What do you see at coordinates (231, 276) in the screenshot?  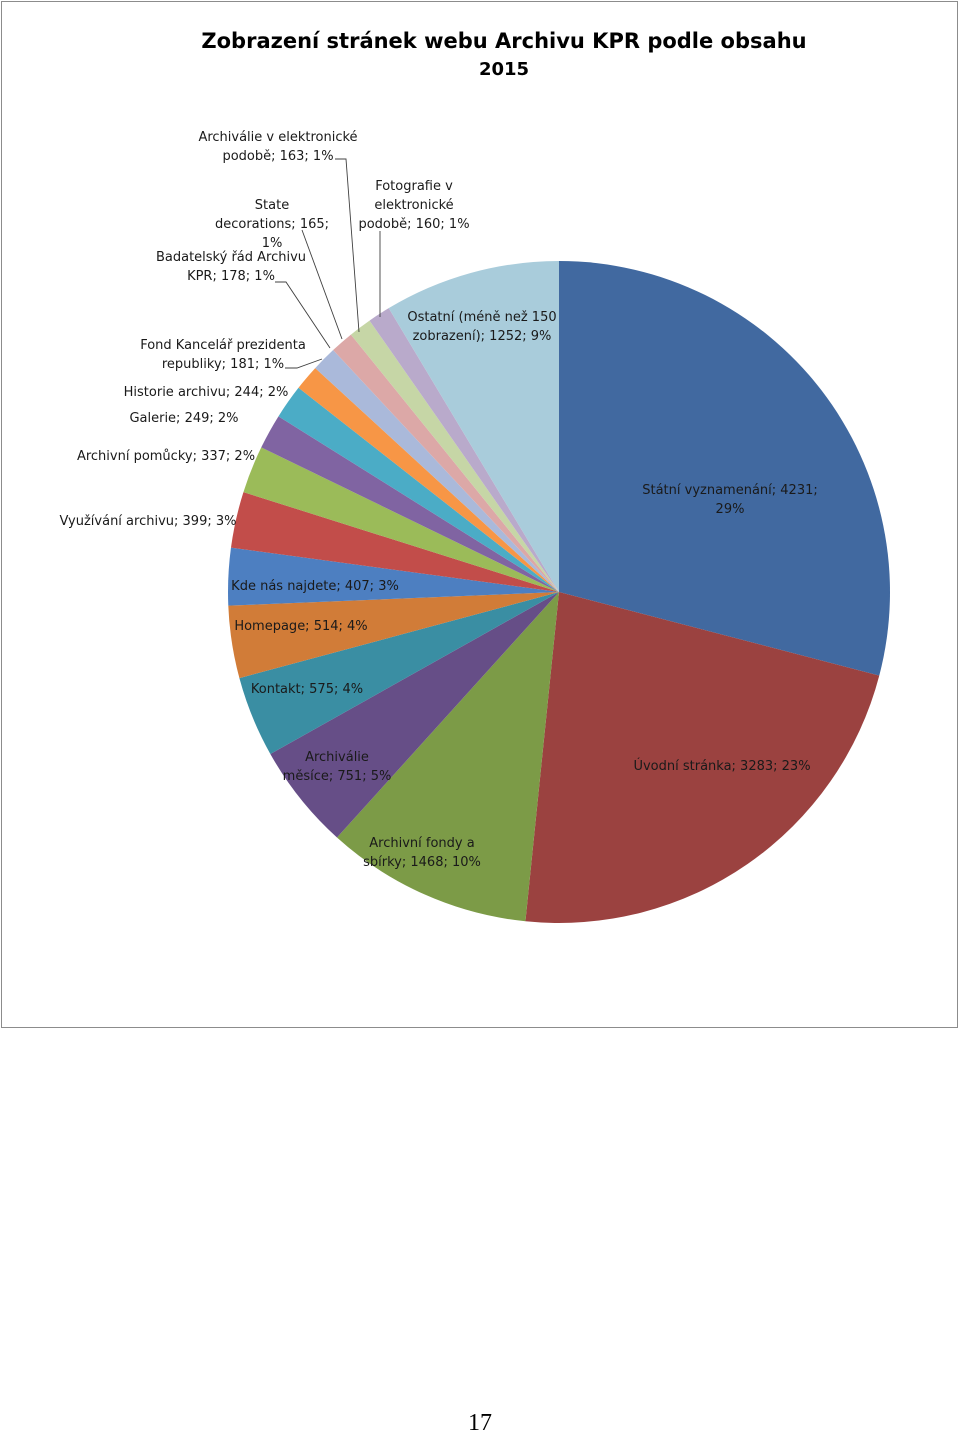 I see `slice-label-line: KPR; 178; 1%` at bounding box center [231, 276].